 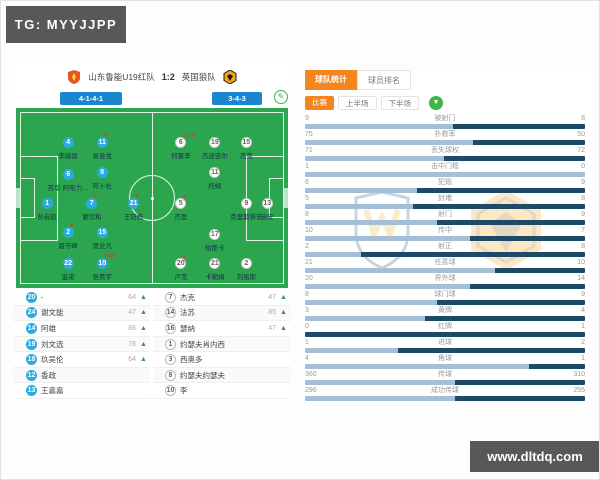 What do you see at coordinates (445, 230) in the screenshot?
I see `stat-label: 传中` at bounding box center [445, 230].